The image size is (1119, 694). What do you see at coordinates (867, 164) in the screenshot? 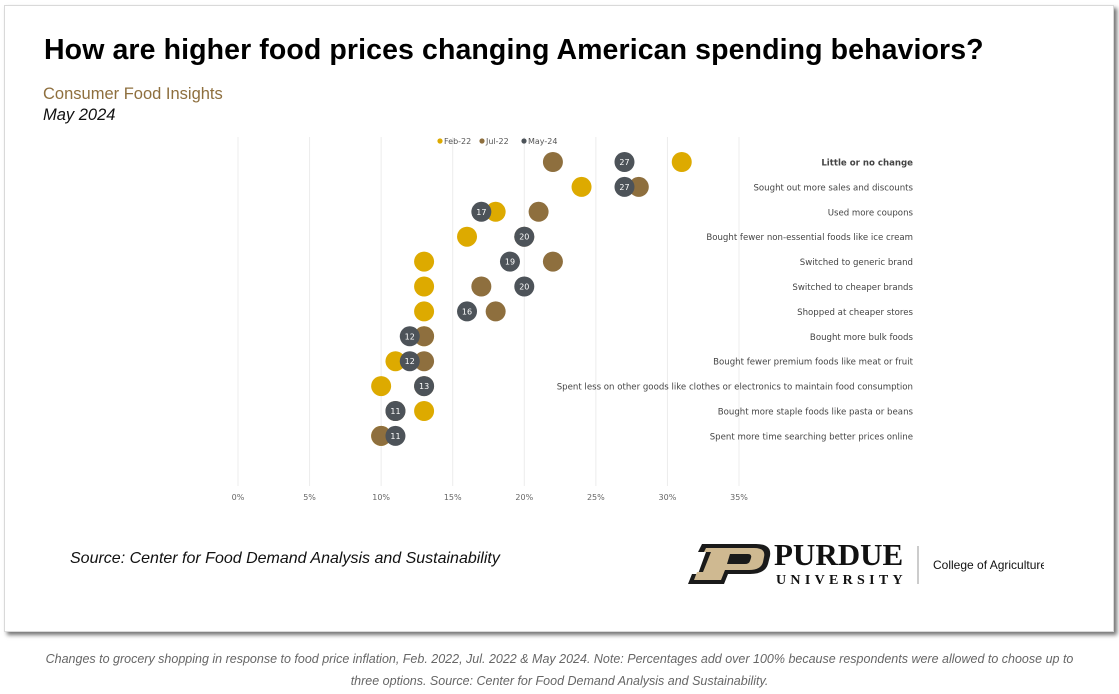
I see `category-label: Little or no change` at bounding box center [867, 164].